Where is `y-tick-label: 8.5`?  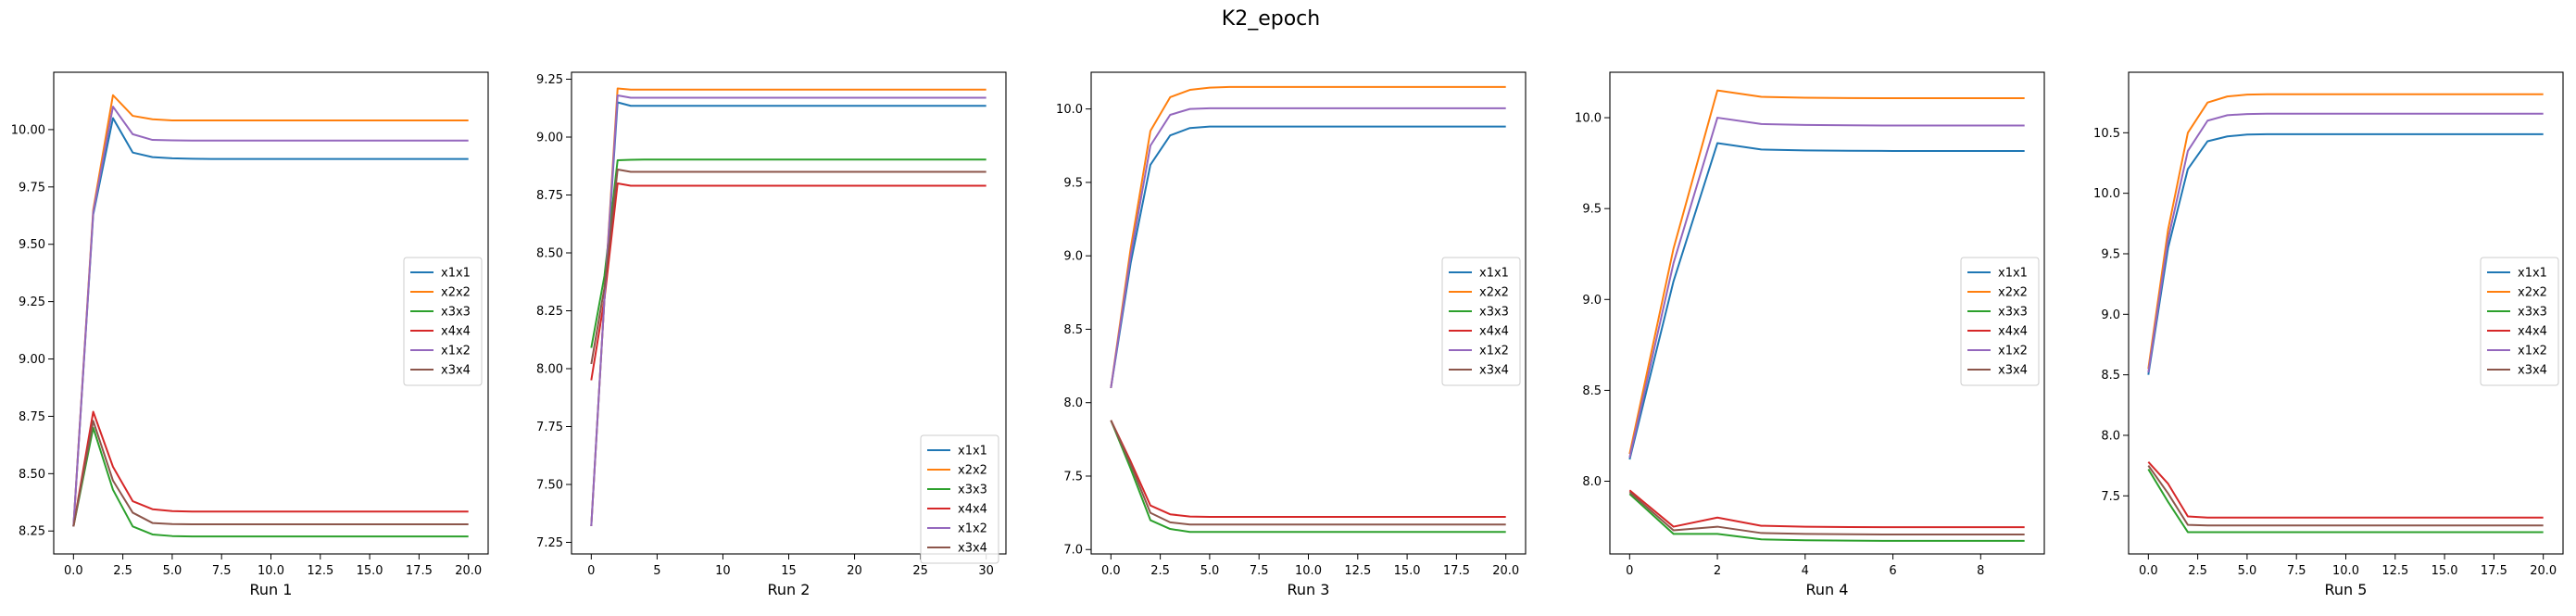 y-tick-label: 8.5 is located at coordinates (1073, 330).